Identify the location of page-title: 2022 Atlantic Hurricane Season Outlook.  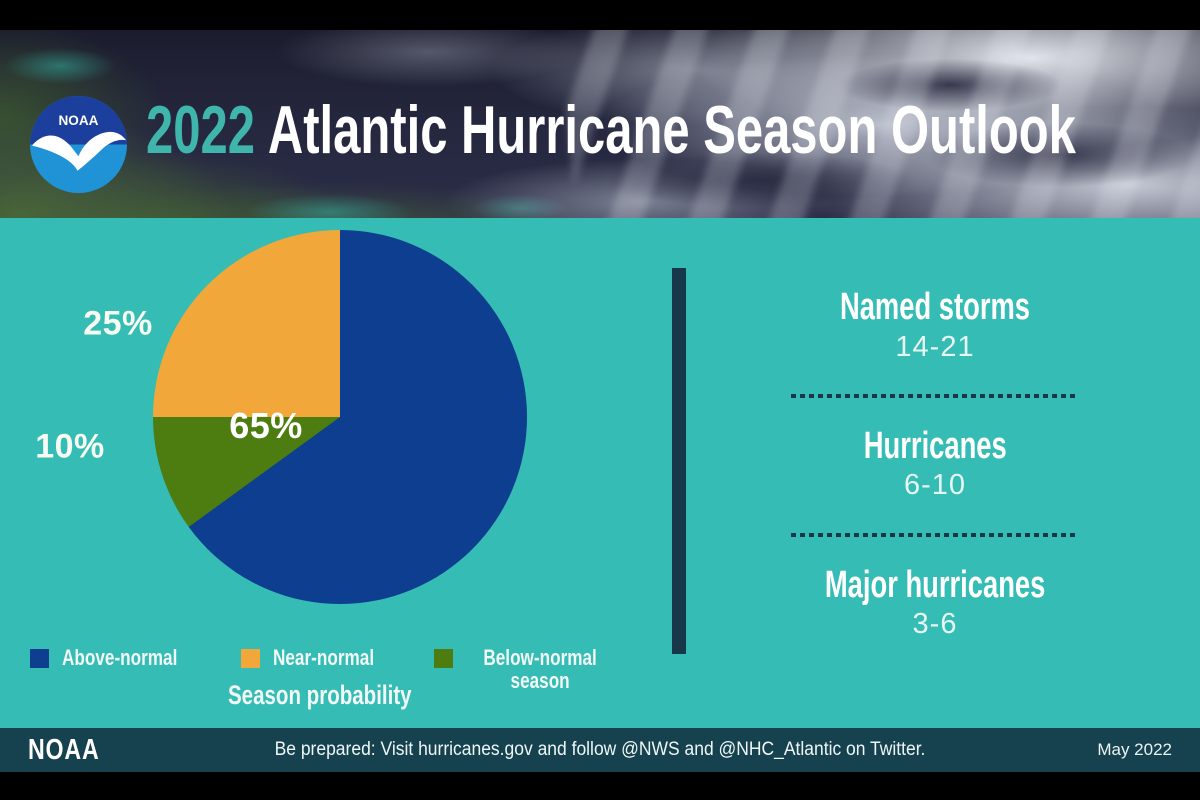
(611, 130).